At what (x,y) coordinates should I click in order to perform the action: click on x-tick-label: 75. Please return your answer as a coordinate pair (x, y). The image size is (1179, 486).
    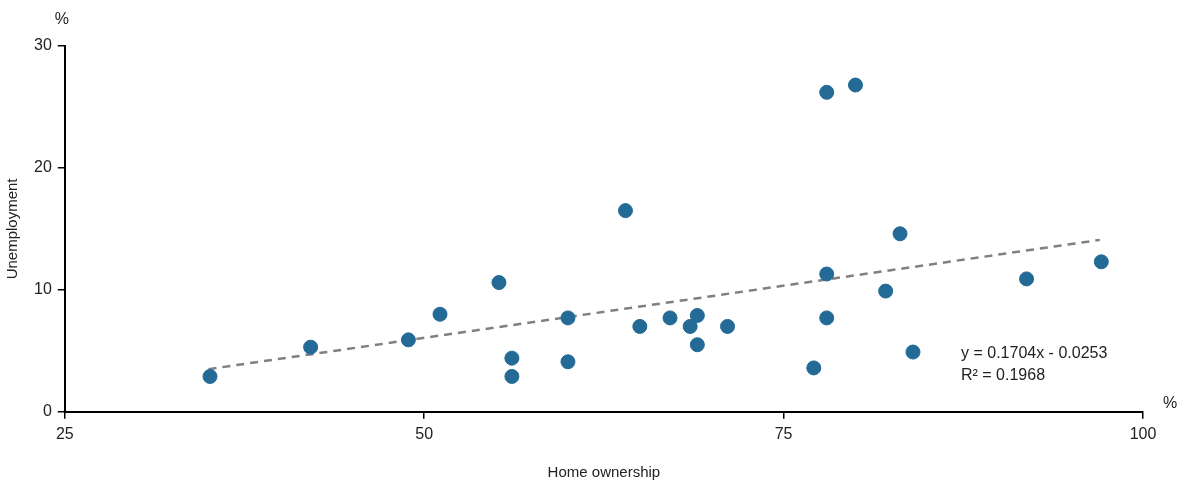
    Looking at the image, I should click on (783, 433).